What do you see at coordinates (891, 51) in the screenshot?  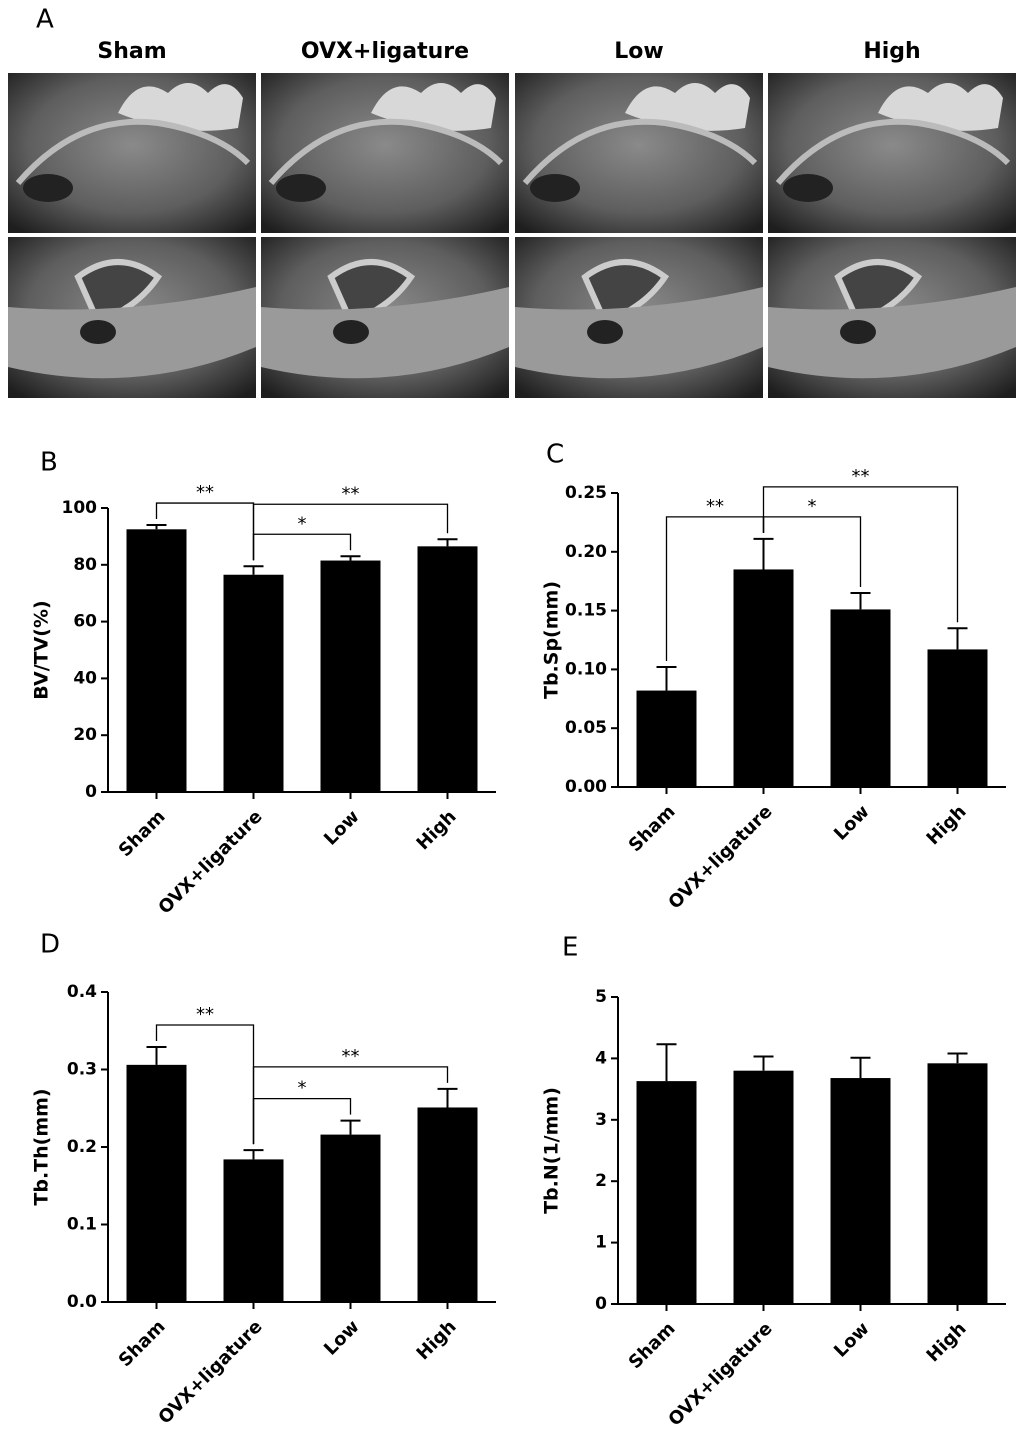 I see `column-label: High` at bounding box center [891, 51].